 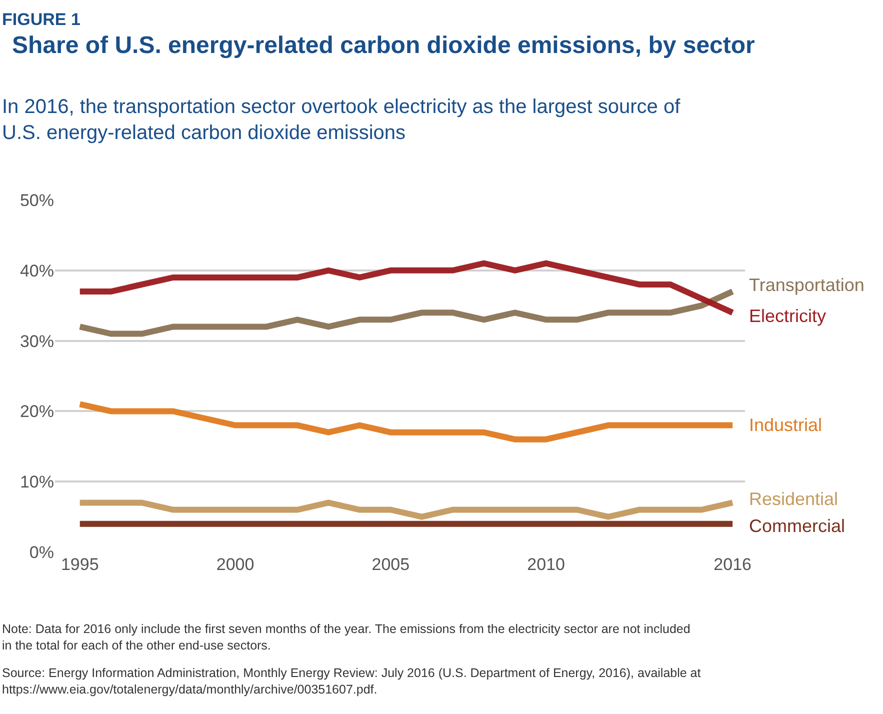 I want to click on source-note: Source: Energy Information Administration, Monthly Energy Review: July 2016 (U.S. Department of Energy, 2016), available at https://www.eia.gov/totalenergy/data/monthly/archive/00351607.pdf., so click(x=352, y=681).